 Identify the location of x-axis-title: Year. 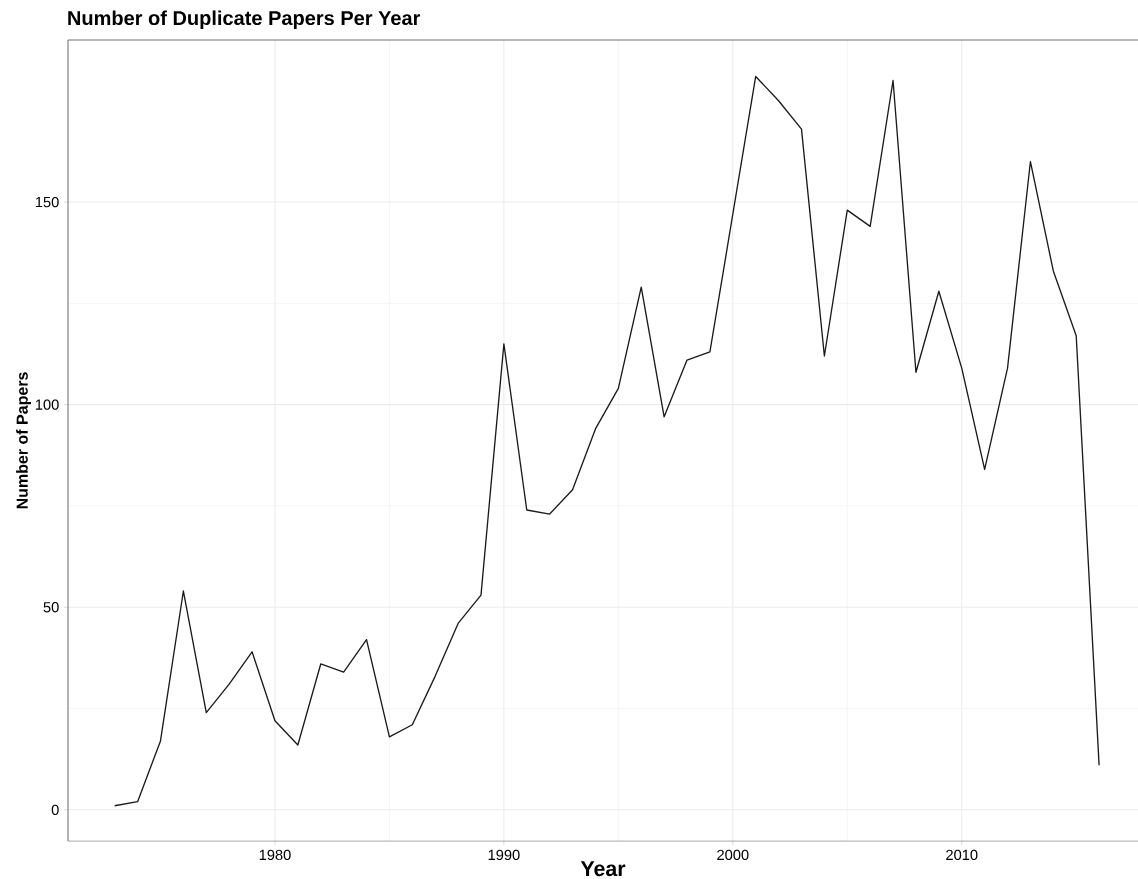
(603, 869).